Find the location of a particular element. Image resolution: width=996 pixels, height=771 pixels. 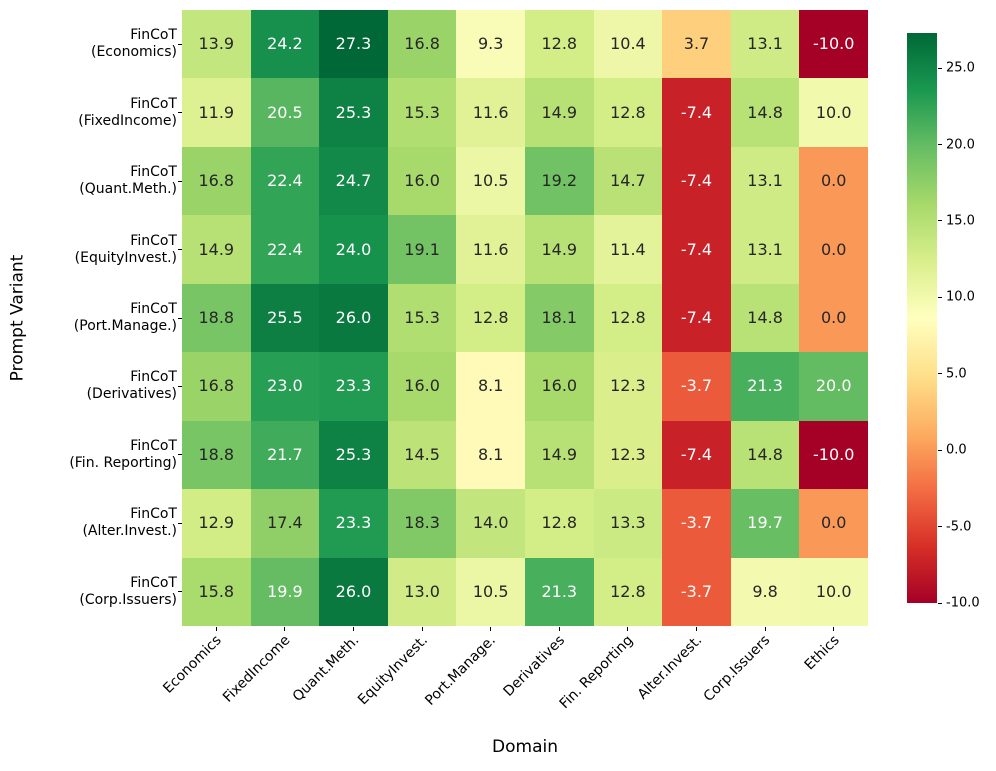

heatmap-cell-value: 3.7 is located at coordinates (696, 44).